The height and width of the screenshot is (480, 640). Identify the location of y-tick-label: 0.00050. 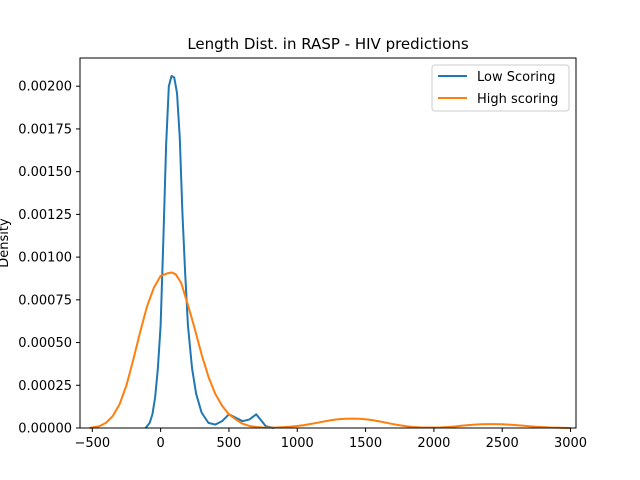
(45, 343).